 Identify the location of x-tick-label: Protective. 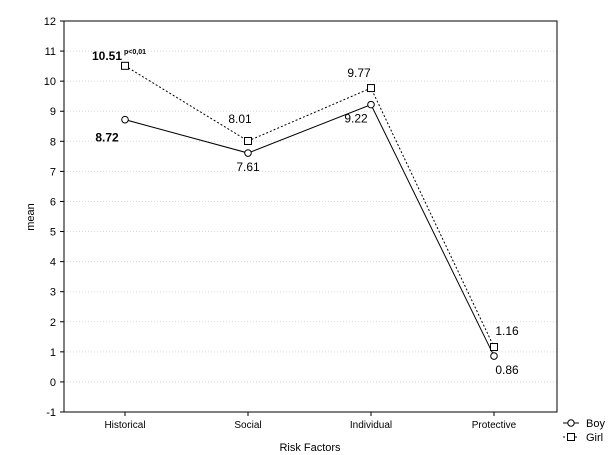
(494, 425).